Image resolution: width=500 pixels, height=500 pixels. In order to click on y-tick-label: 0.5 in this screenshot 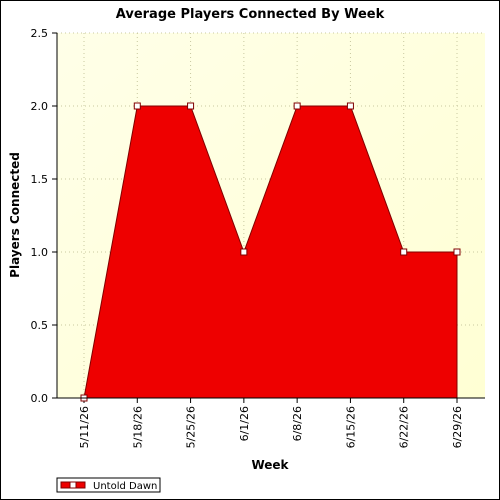, I will do `click(40, 325)`.